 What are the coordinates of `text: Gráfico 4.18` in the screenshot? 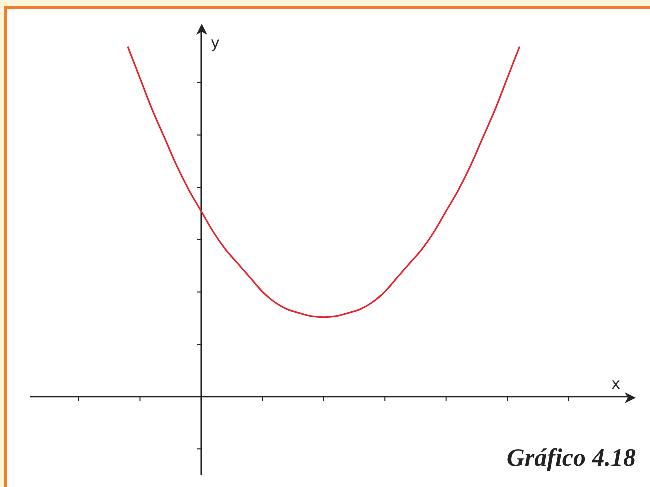 It's located at (571, 459).